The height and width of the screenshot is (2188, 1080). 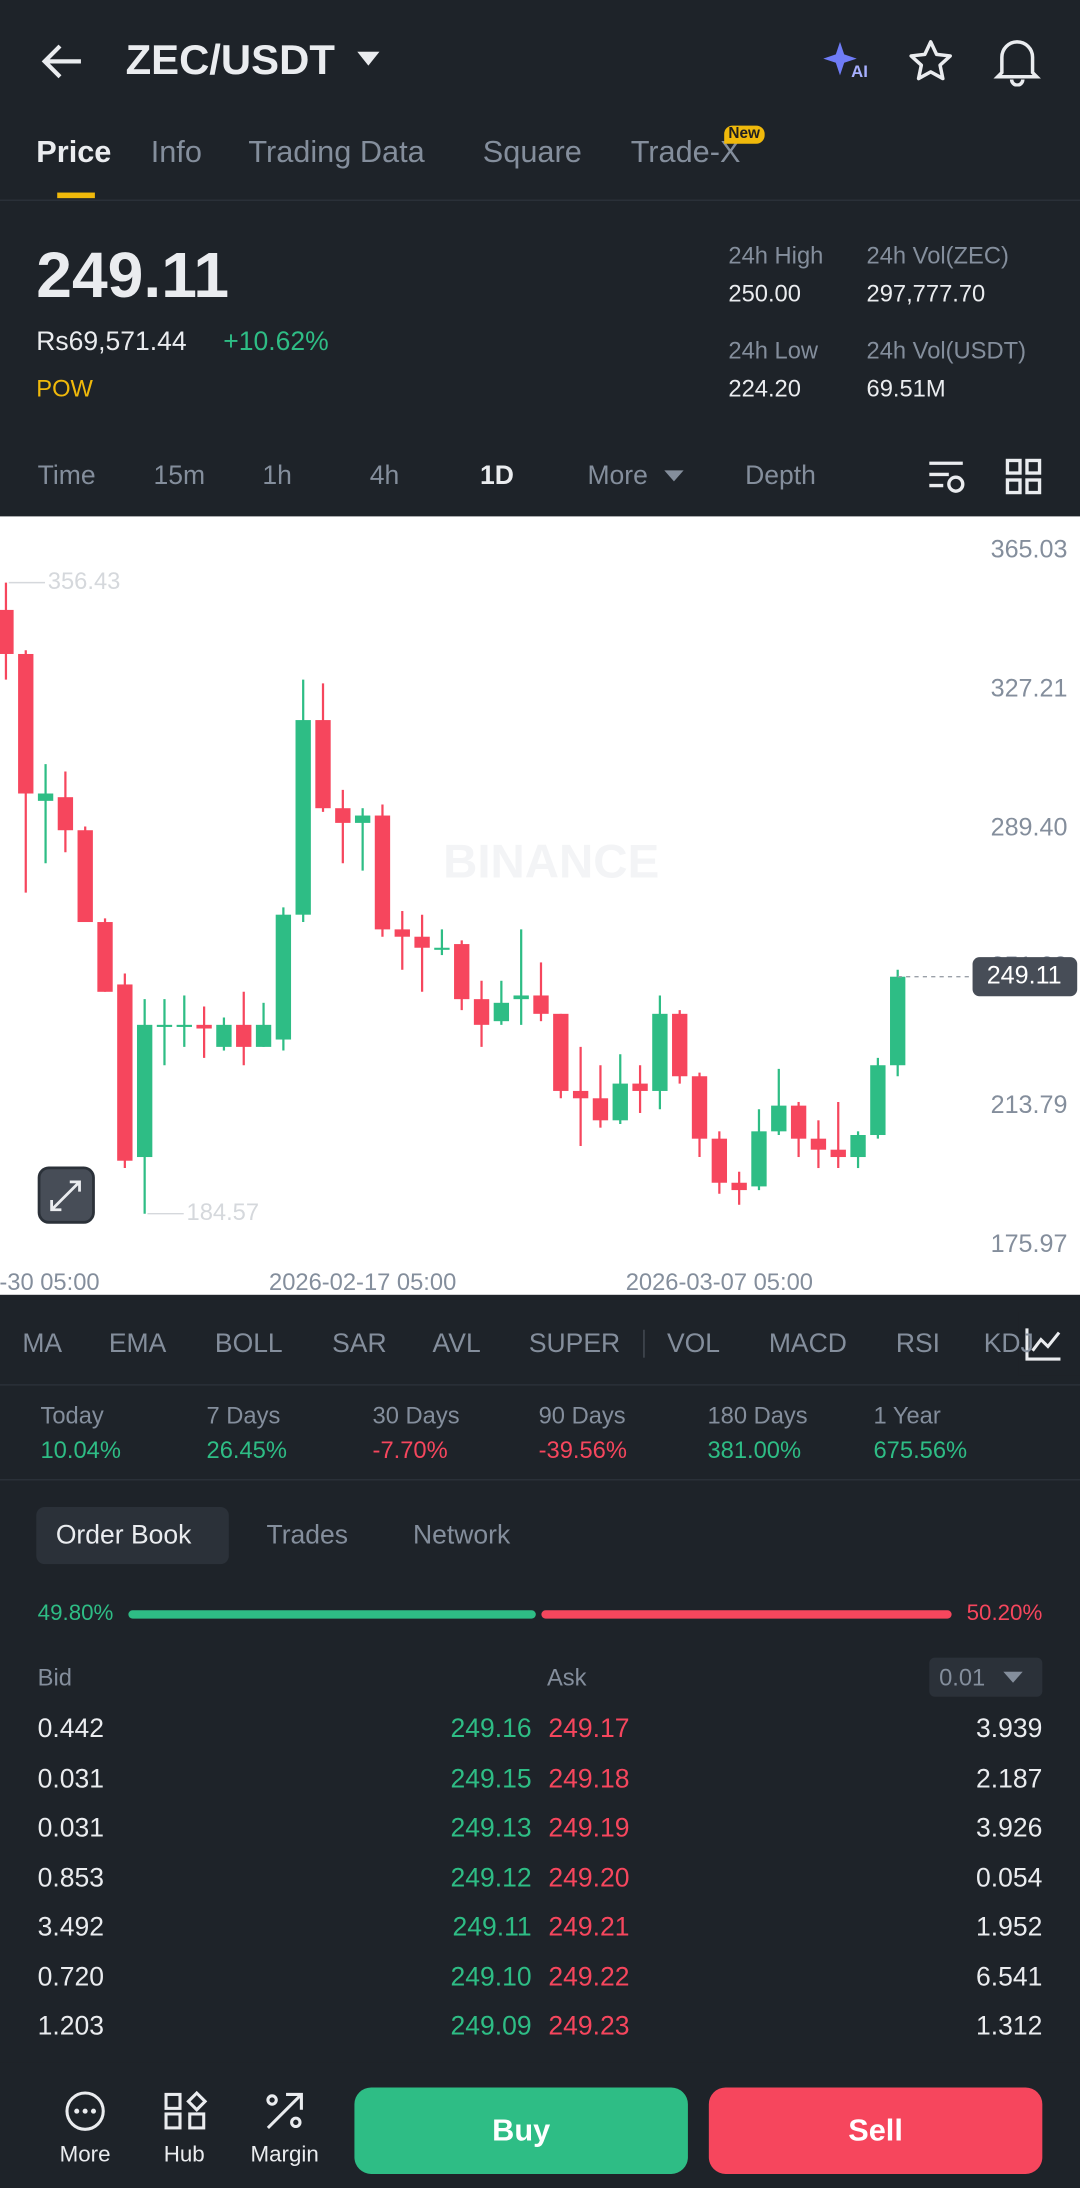 What do you see at coordinates (111, 342) in the screenshot?
I see `fiat-price: Rs69,571.44` at bounding box center [111, 342].